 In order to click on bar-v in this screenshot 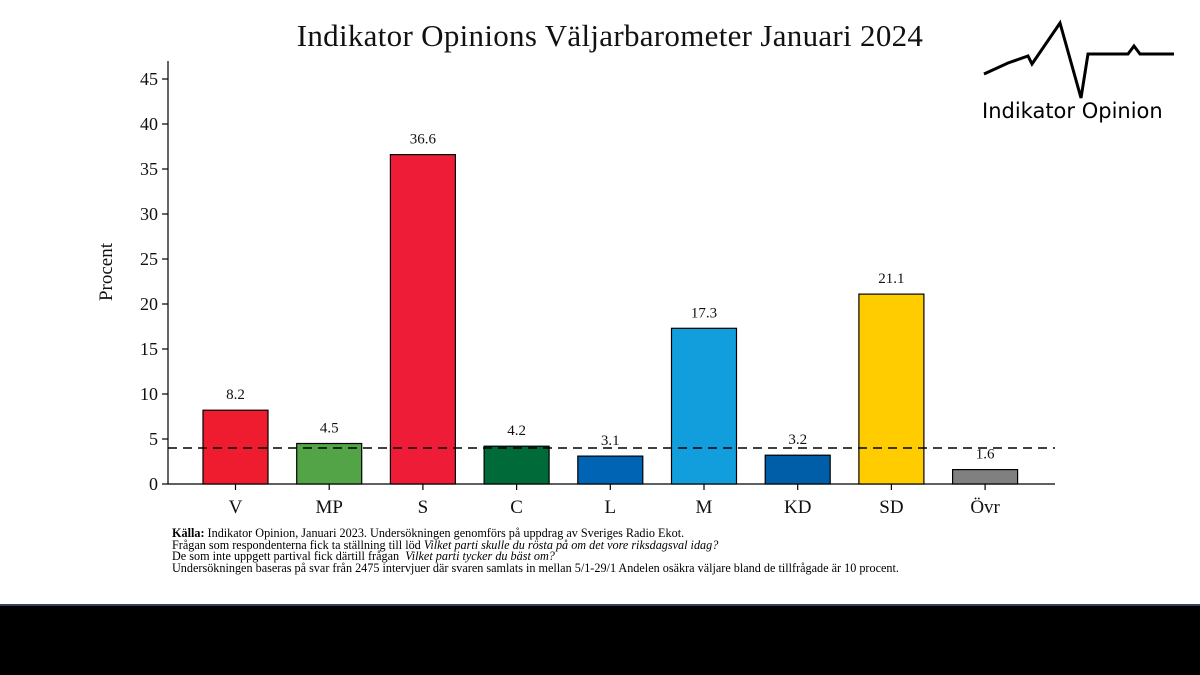, I will do `click(235, 447)`.